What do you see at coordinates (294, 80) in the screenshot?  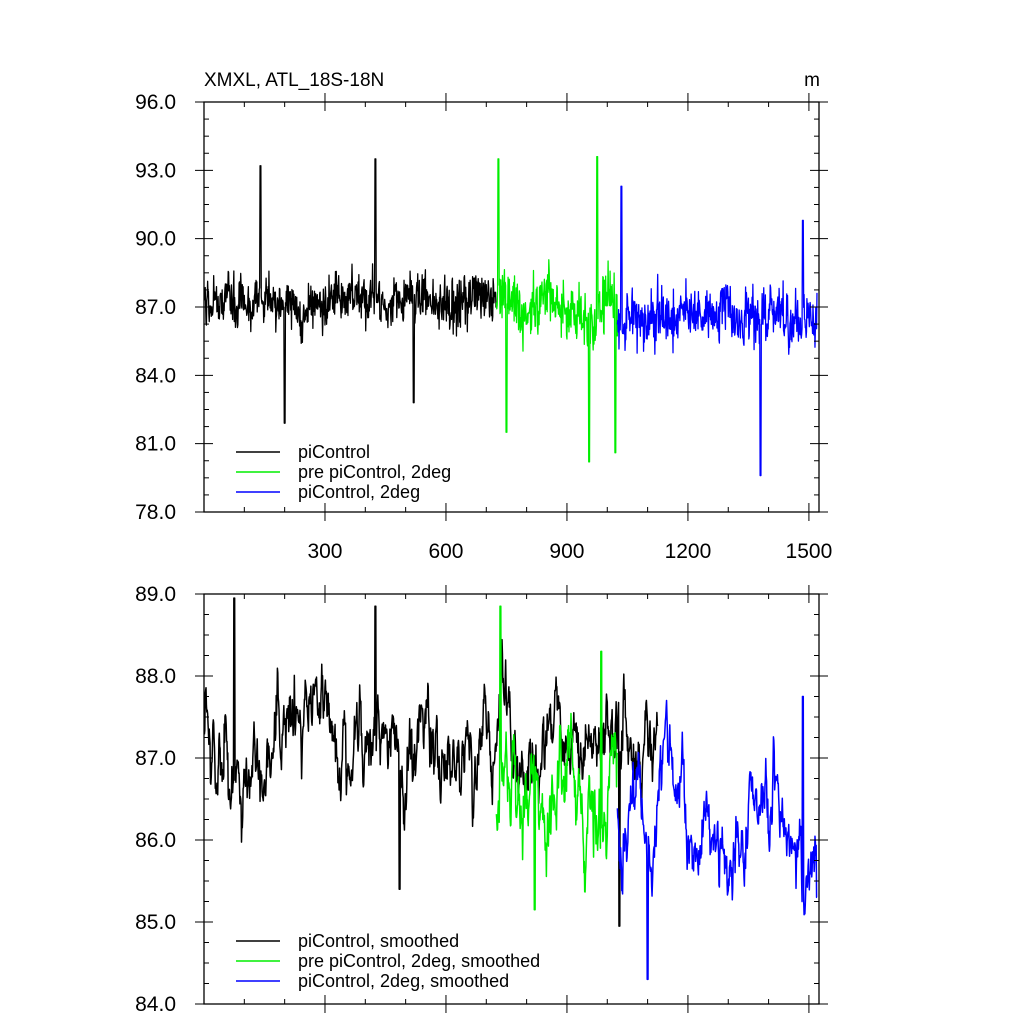 I see `panel-title: XMXL, ATL_18S-18N` at bounding box center [294, 80].